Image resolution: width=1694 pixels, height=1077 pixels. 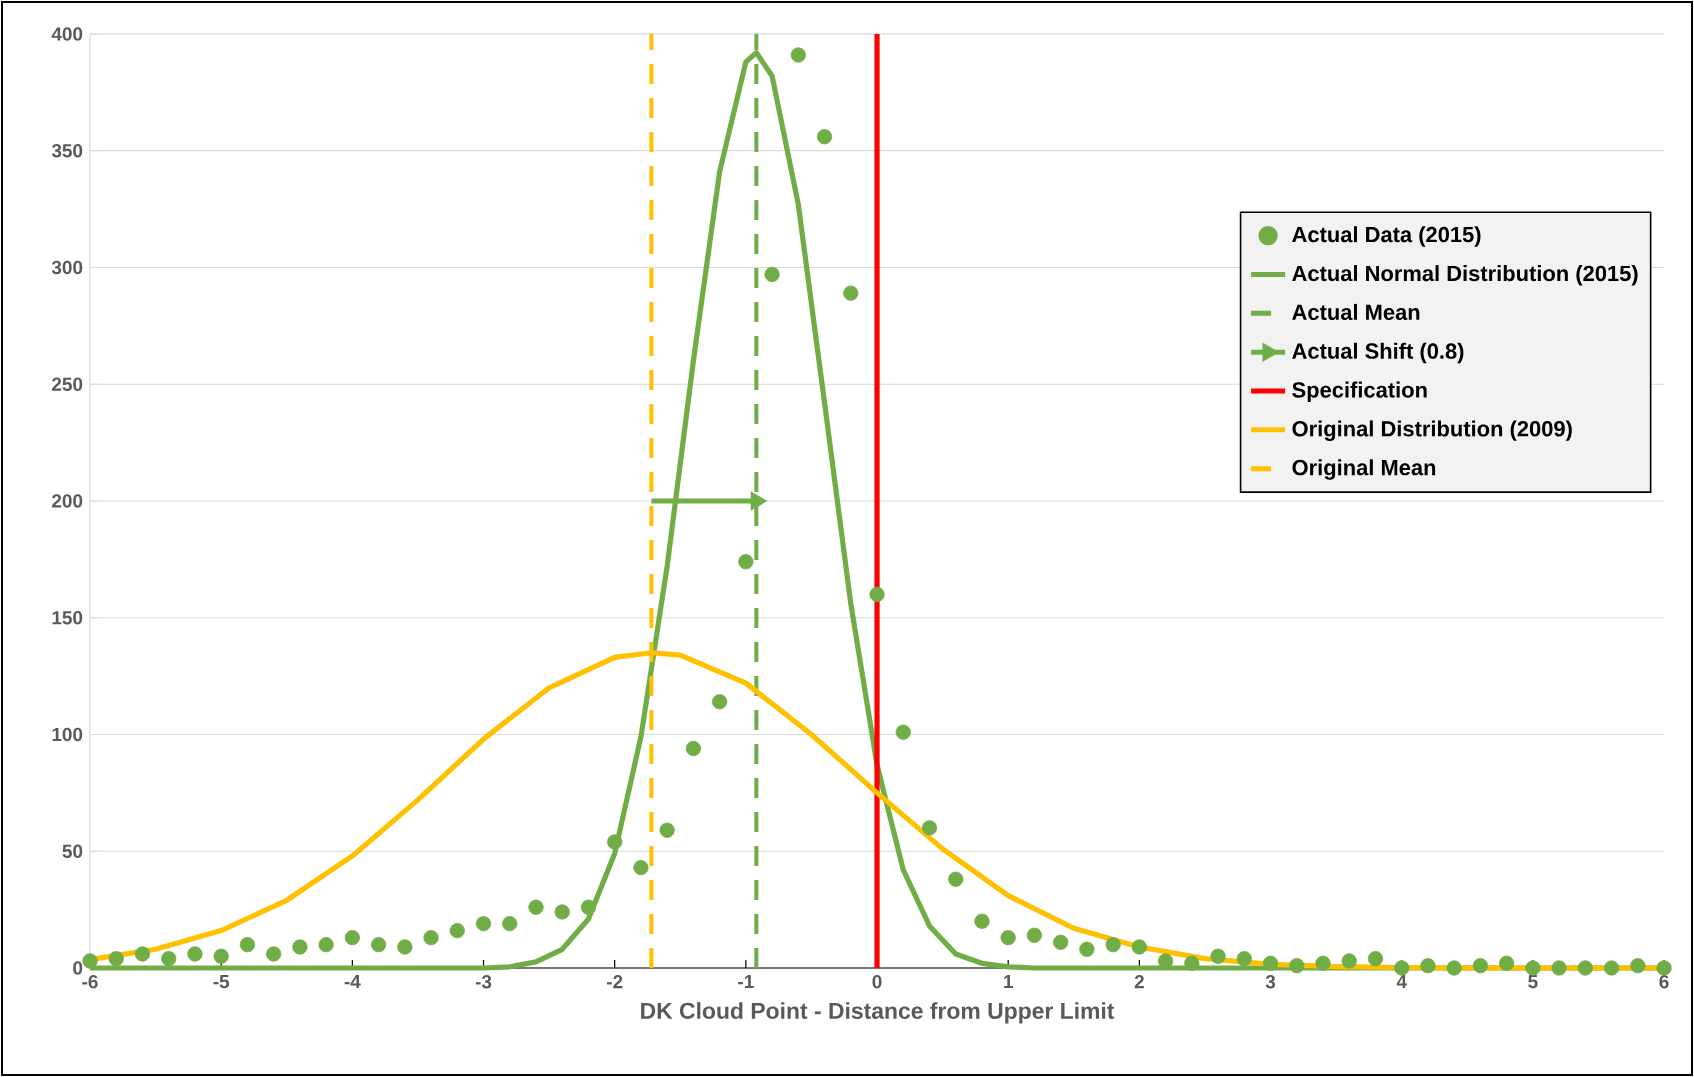 I want to click on x-tick-label: -6, so click(x=90, y=982).